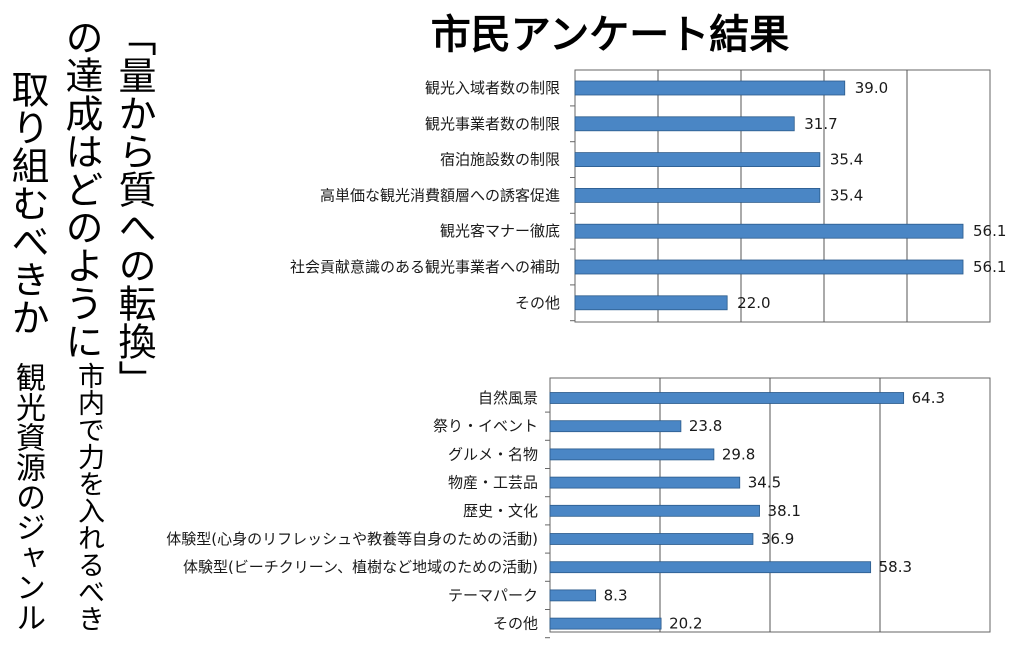 The image size is (1024, 662). Describe the element at coordinates (27, 203) in the screenshot. I see `question-1-line-3: 取り組むべきか` at that location.